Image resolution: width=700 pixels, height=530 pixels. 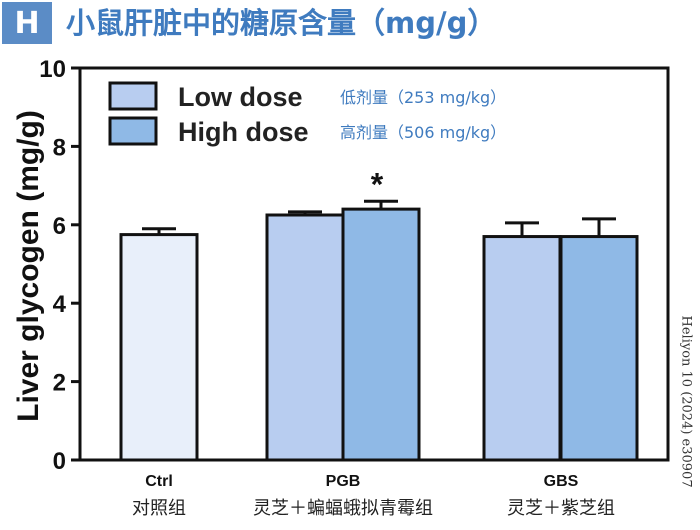 What do you see at coordinates (59, 461) in the screenshot?
I see `y-tick-label: 0` at bounding box center [59, 461].